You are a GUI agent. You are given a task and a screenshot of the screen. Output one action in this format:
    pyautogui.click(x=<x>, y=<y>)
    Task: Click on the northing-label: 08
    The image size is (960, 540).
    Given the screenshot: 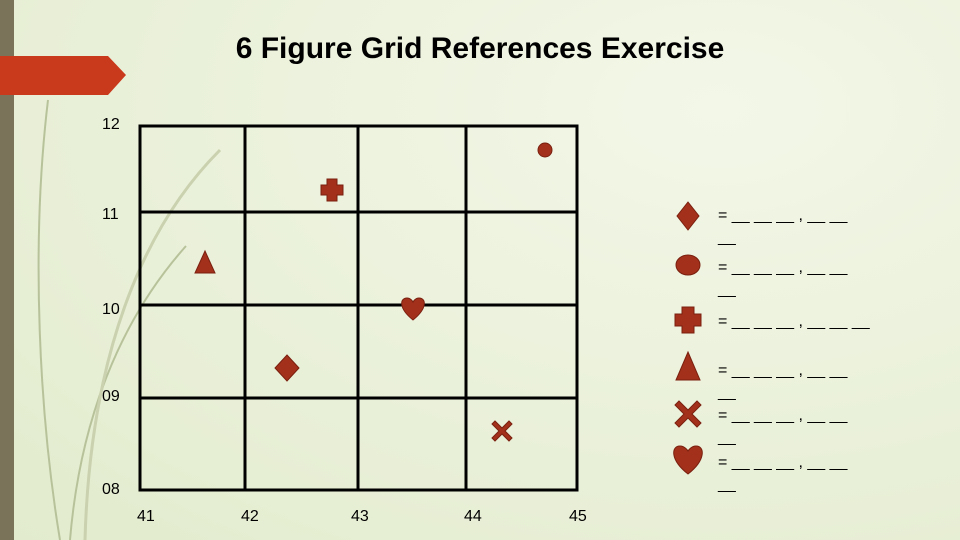 What is the action you would take?
    pyautogui.click(x=111, y=489)
    